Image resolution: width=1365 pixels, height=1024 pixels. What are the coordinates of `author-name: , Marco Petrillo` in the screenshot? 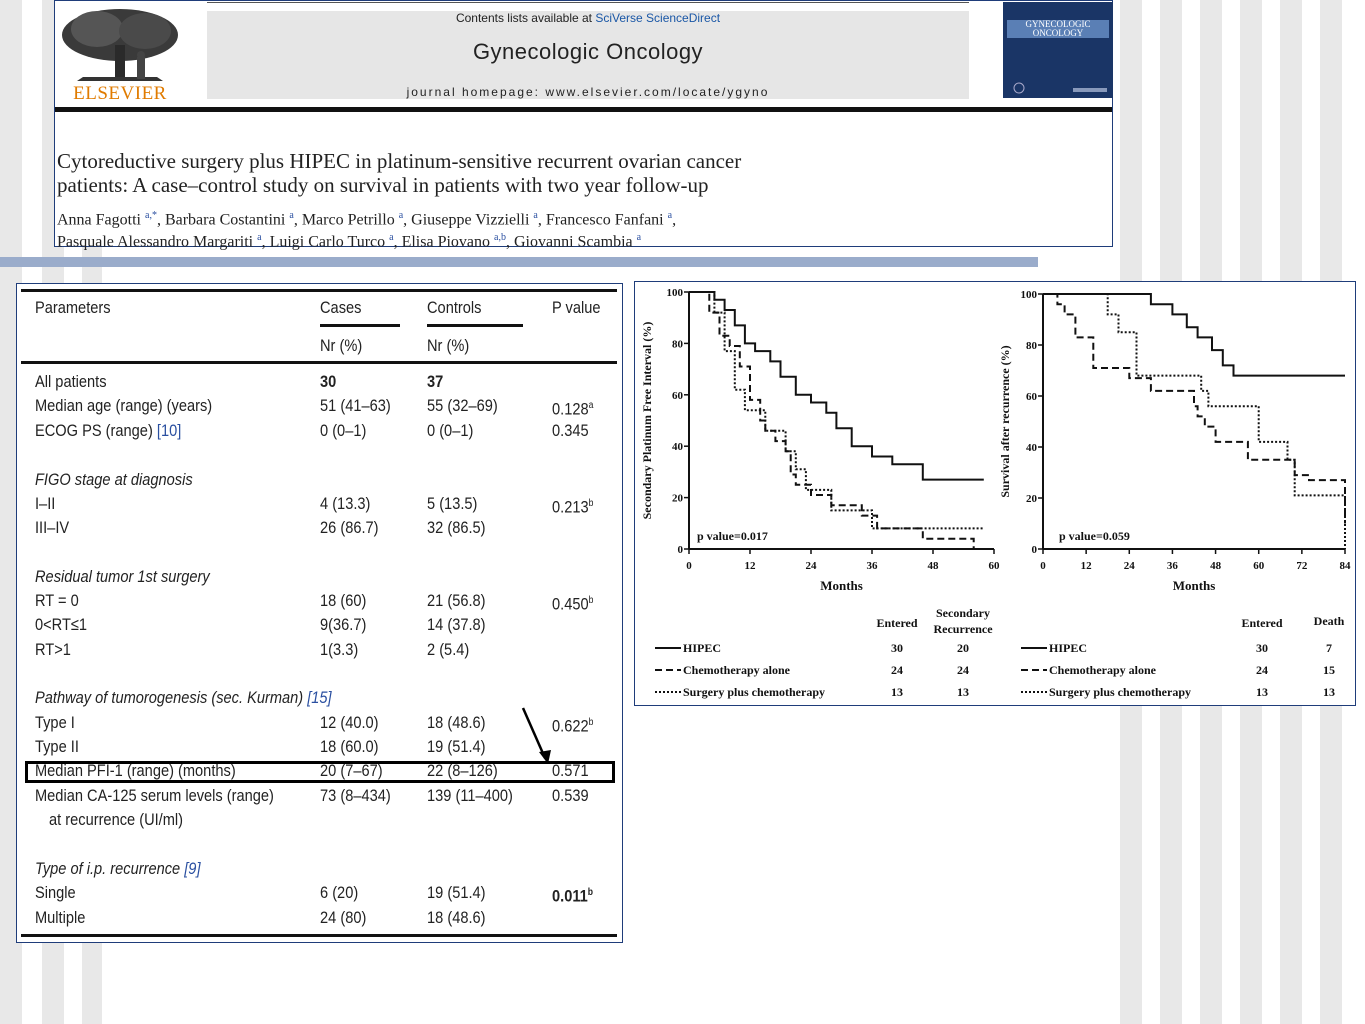 It's located at (346, 220).